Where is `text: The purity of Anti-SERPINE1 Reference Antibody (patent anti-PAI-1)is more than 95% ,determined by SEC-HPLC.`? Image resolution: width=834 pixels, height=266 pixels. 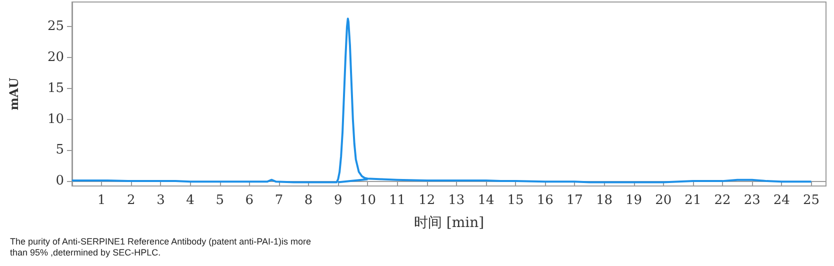 text: The purity of Anti-SERPINE1 Reference Antibody (patent anti-PAI-1)is more than 95% ,determined by SEC-HPLC. is located at coordinates (162, 247).